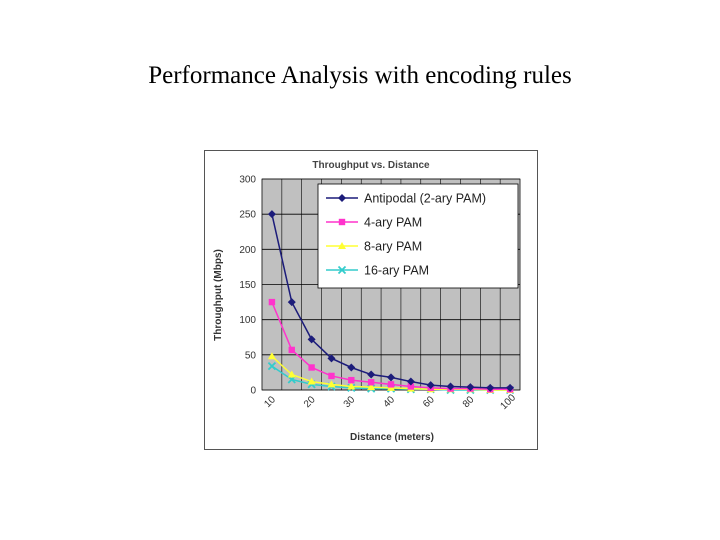  Describe the element at coordinates (360, 75) in the screenshot. I see `slide-title: Performance Analysis with encoding rules` at that location.